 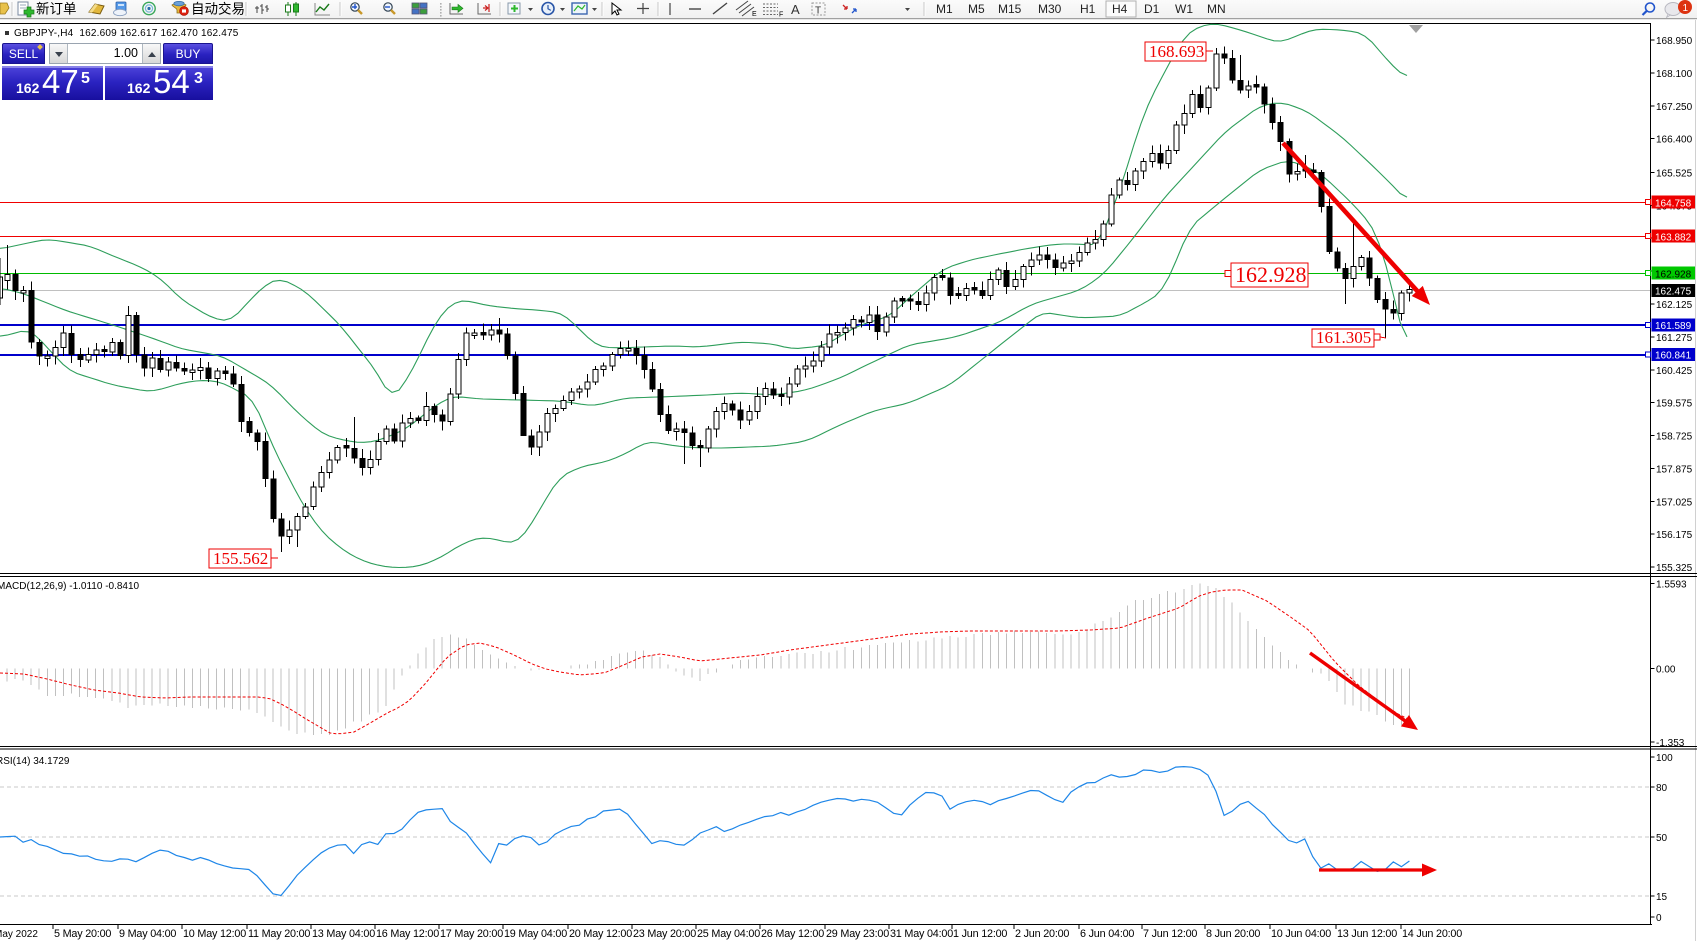 I want to click on svg-text: 161.275, so click(x=1674, y=338).